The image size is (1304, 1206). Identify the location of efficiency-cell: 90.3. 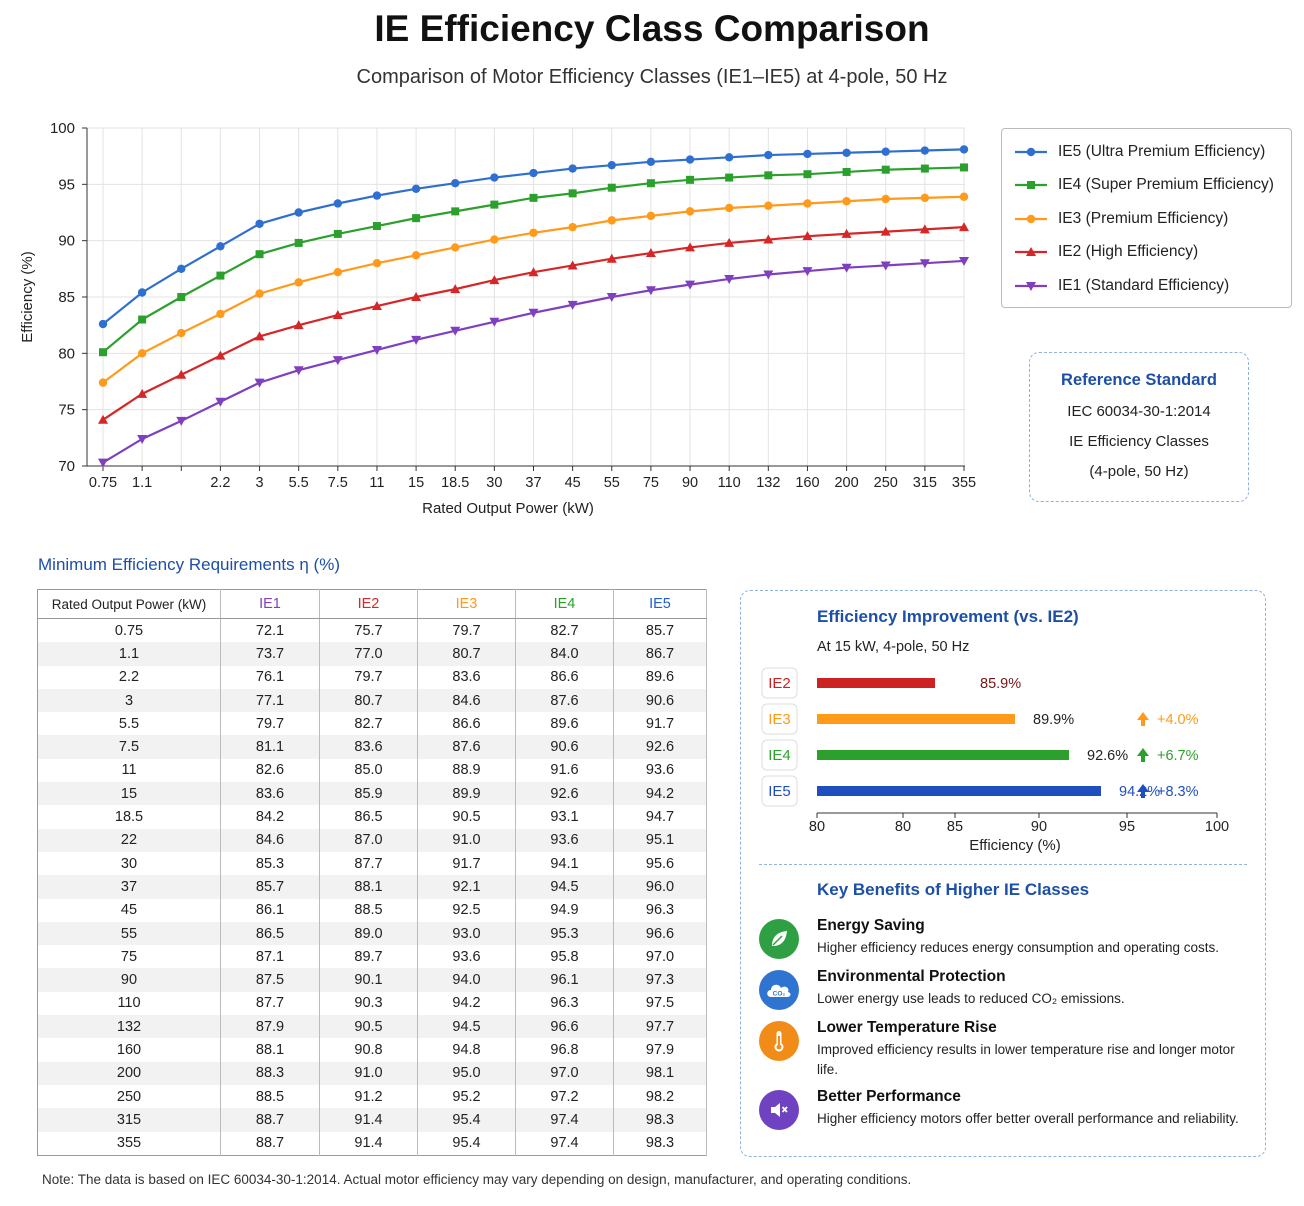
(368, 1003).